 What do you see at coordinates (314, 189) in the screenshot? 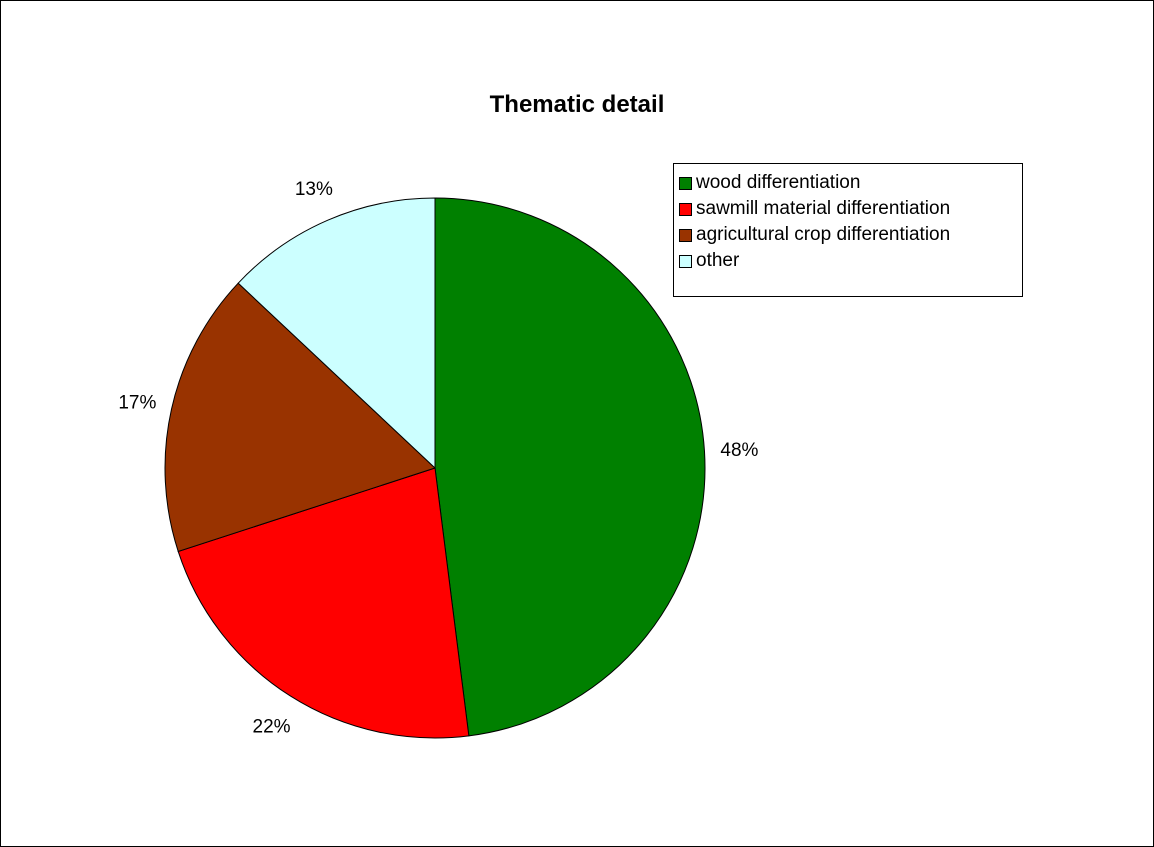
I see `data-label-other: 13%` at bounding box center [314, 189].